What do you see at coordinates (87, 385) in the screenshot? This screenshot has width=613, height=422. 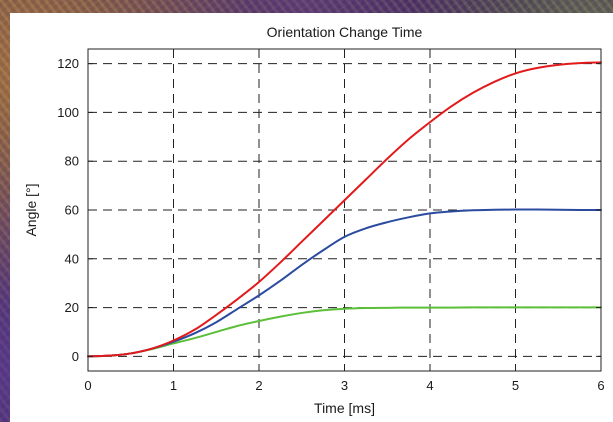 I see `x-tick-label-0: 0` at bounding box center [87, 385].